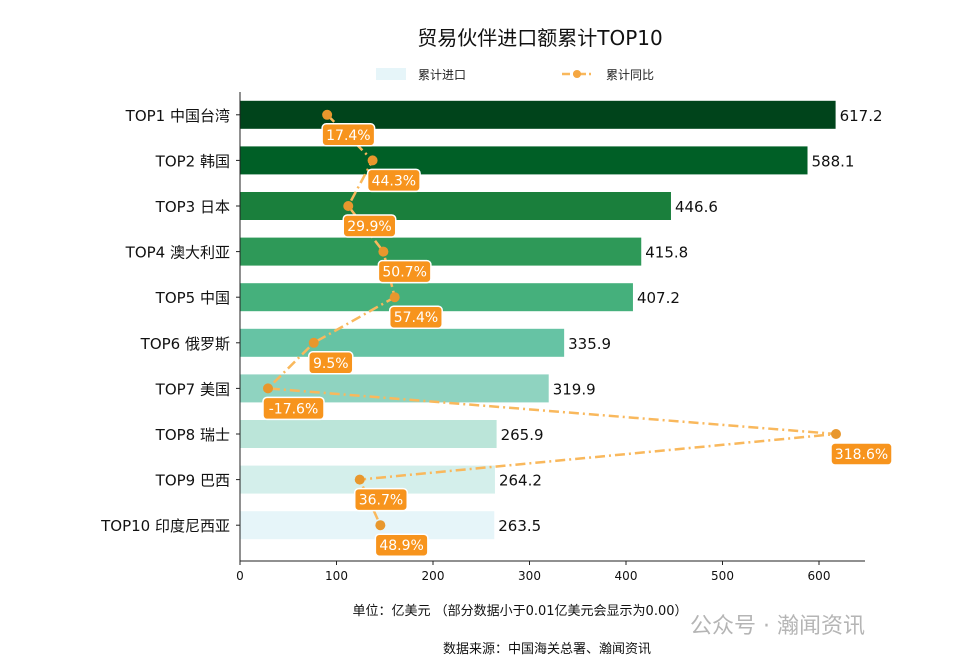 Image resolution: width=960 pixels, height=660 pixels. What do you see at coordinates (336, 576) in the screenshot?
I see `x-tick-label: 100` at bounding box center [336, 576].